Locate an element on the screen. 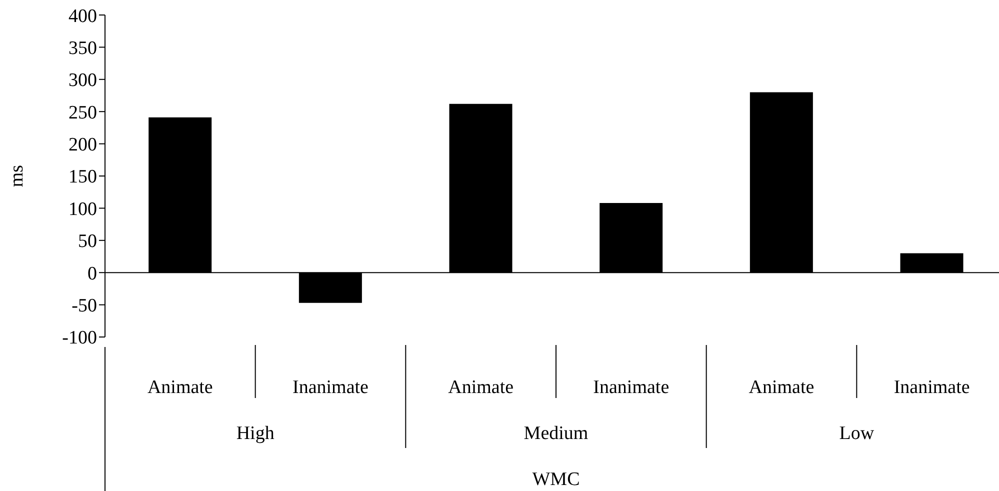 The width and height of the screenshot is (999, 491). text: Low is located at coordinates (856, 433).